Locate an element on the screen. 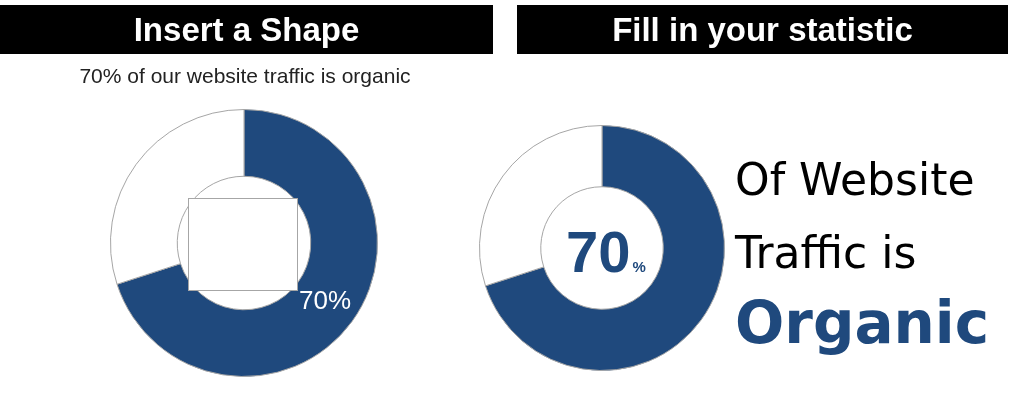 Image resolution: width=1024 pixels, height=406 pixels. chart-title: Fill in your statistic is located at coordinates (762, 29).